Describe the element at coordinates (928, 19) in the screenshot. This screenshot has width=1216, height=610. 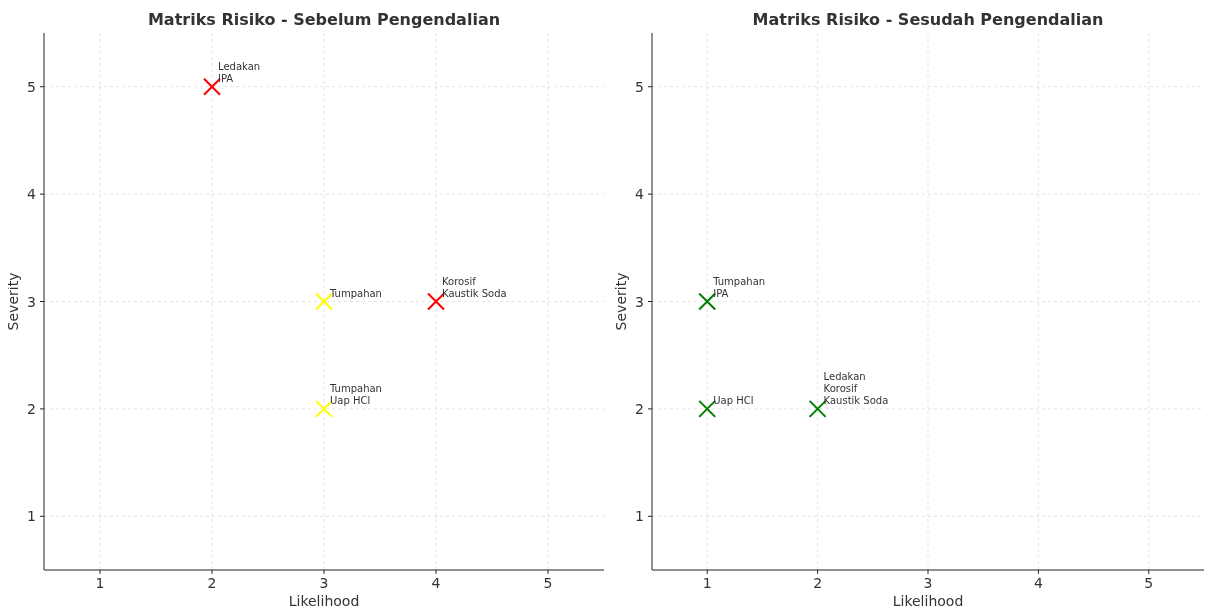
I see `chart-title: Matriks Risiko - Sesudah Pengendalian` at that location.